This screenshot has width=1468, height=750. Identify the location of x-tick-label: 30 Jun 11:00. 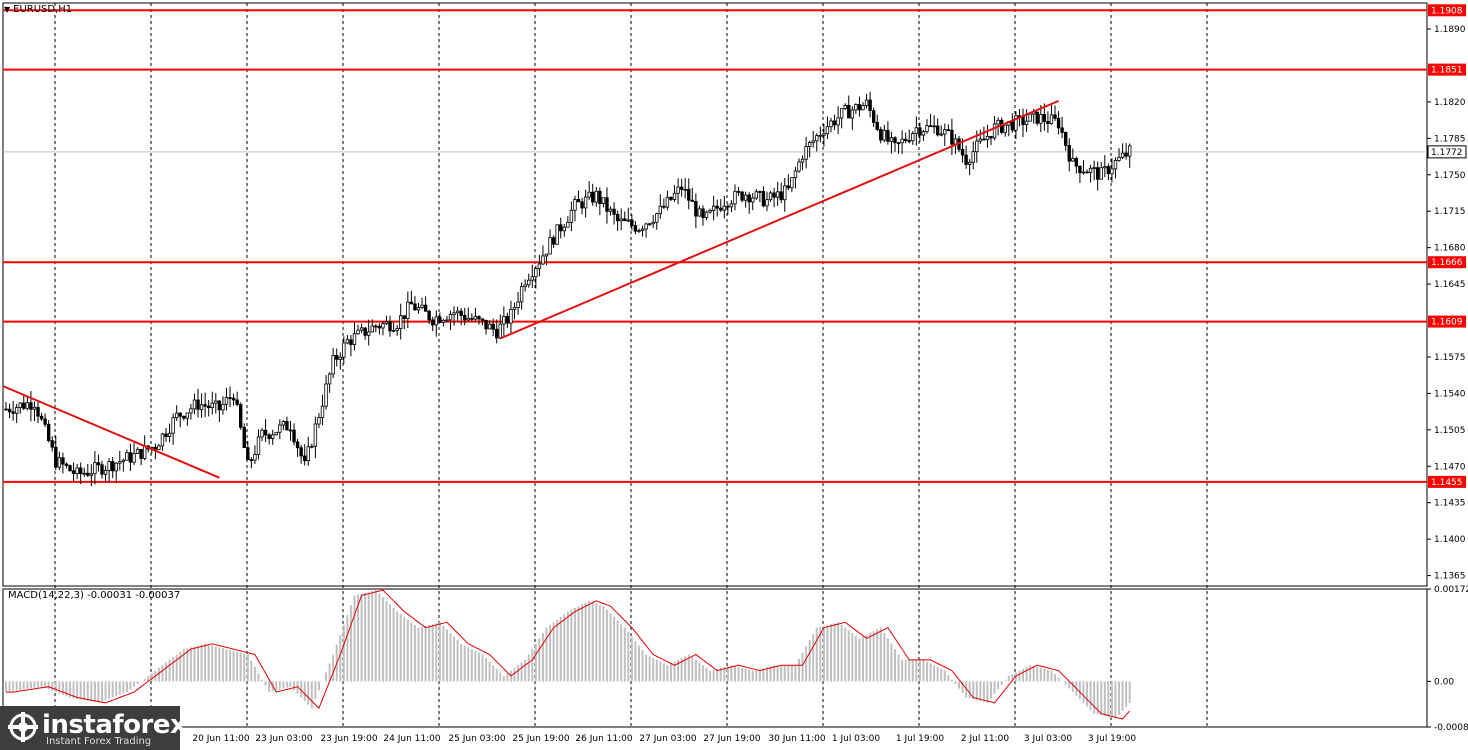
(796, 739).